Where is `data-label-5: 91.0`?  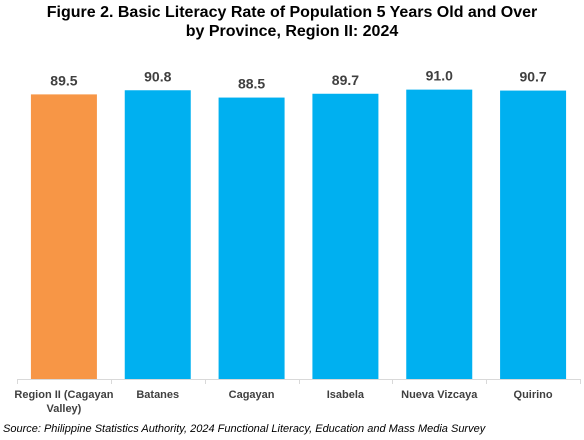 data-label-5: 91.0 is located at coordinates (439, 76).